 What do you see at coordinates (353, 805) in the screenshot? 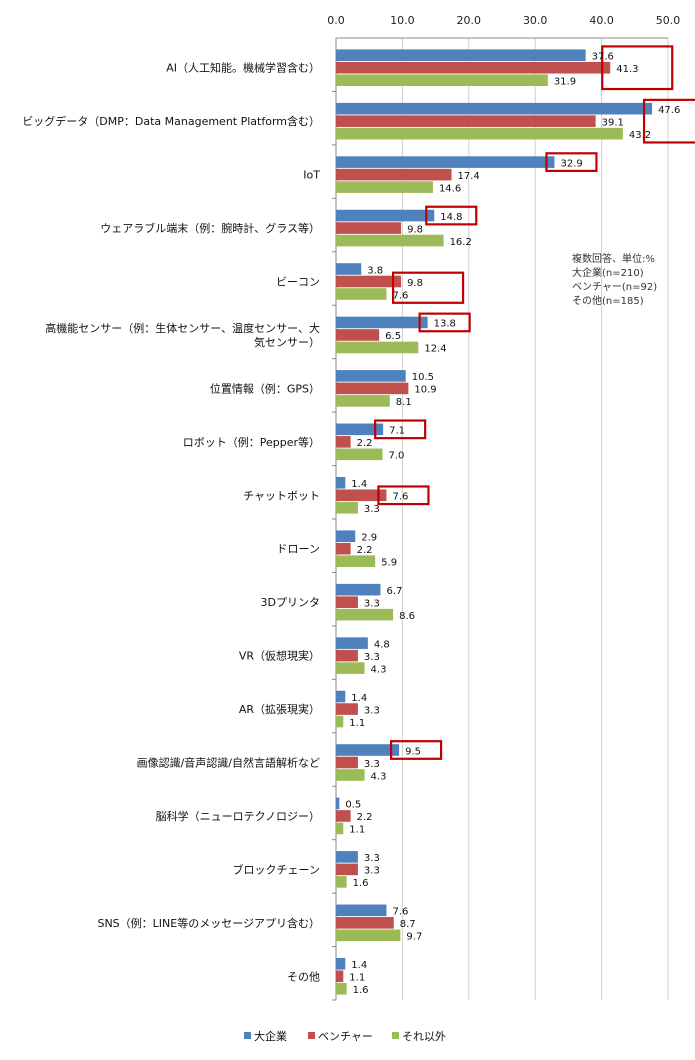
I see `data-label: 0.5` at bounding box center [353, 805].